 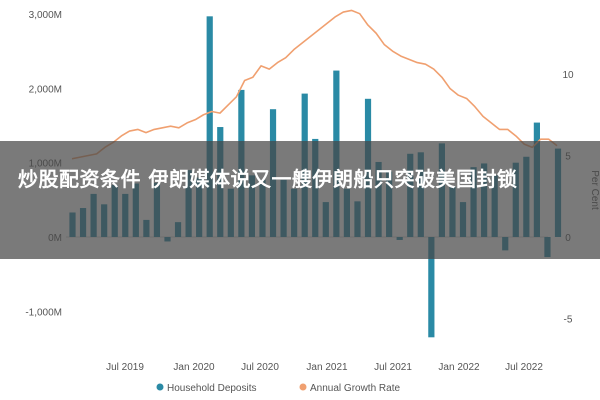 What do you see at coordinates (125, 367) in the screenshot?
I see `x-axis-tick-label: Jul 2019` at bounding box center [125, 367].